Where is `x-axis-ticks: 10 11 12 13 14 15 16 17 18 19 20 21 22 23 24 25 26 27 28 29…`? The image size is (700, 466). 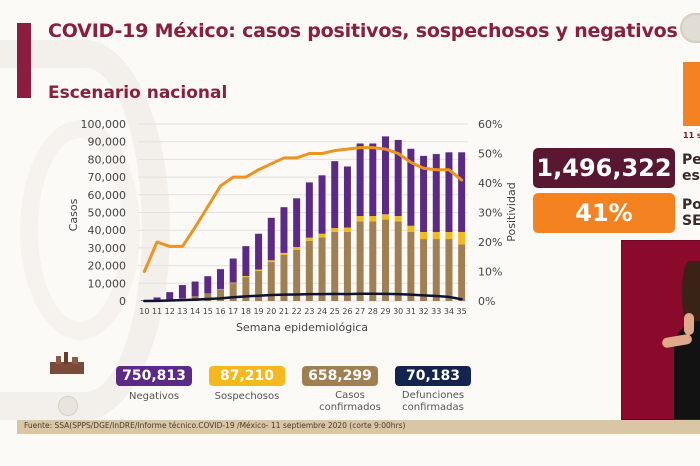
x-axis-ticks: 10 11 12 13 14 15 16 17 18 19 20 21 22 23 24 25 26 27 28 29… is located at coordinates (302, 311).